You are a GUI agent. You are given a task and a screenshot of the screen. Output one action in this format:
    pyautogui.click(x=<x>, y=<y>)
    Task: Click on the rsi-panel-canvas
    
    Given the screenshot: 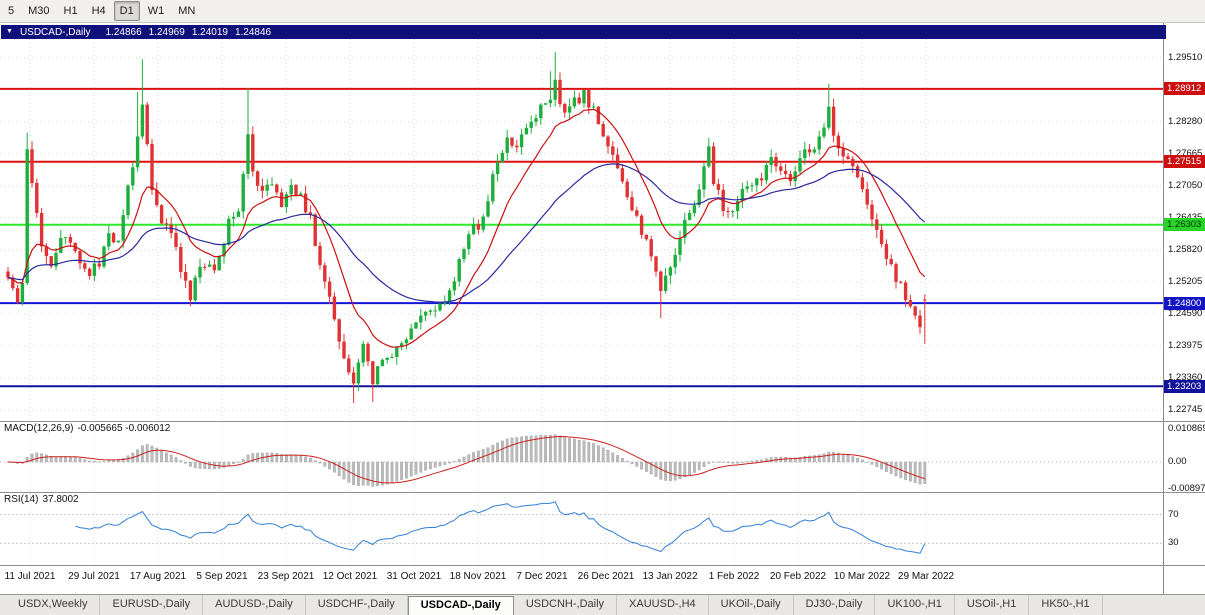 What is the action you would take?
    pyautogui.click(x=581, y=529)
    